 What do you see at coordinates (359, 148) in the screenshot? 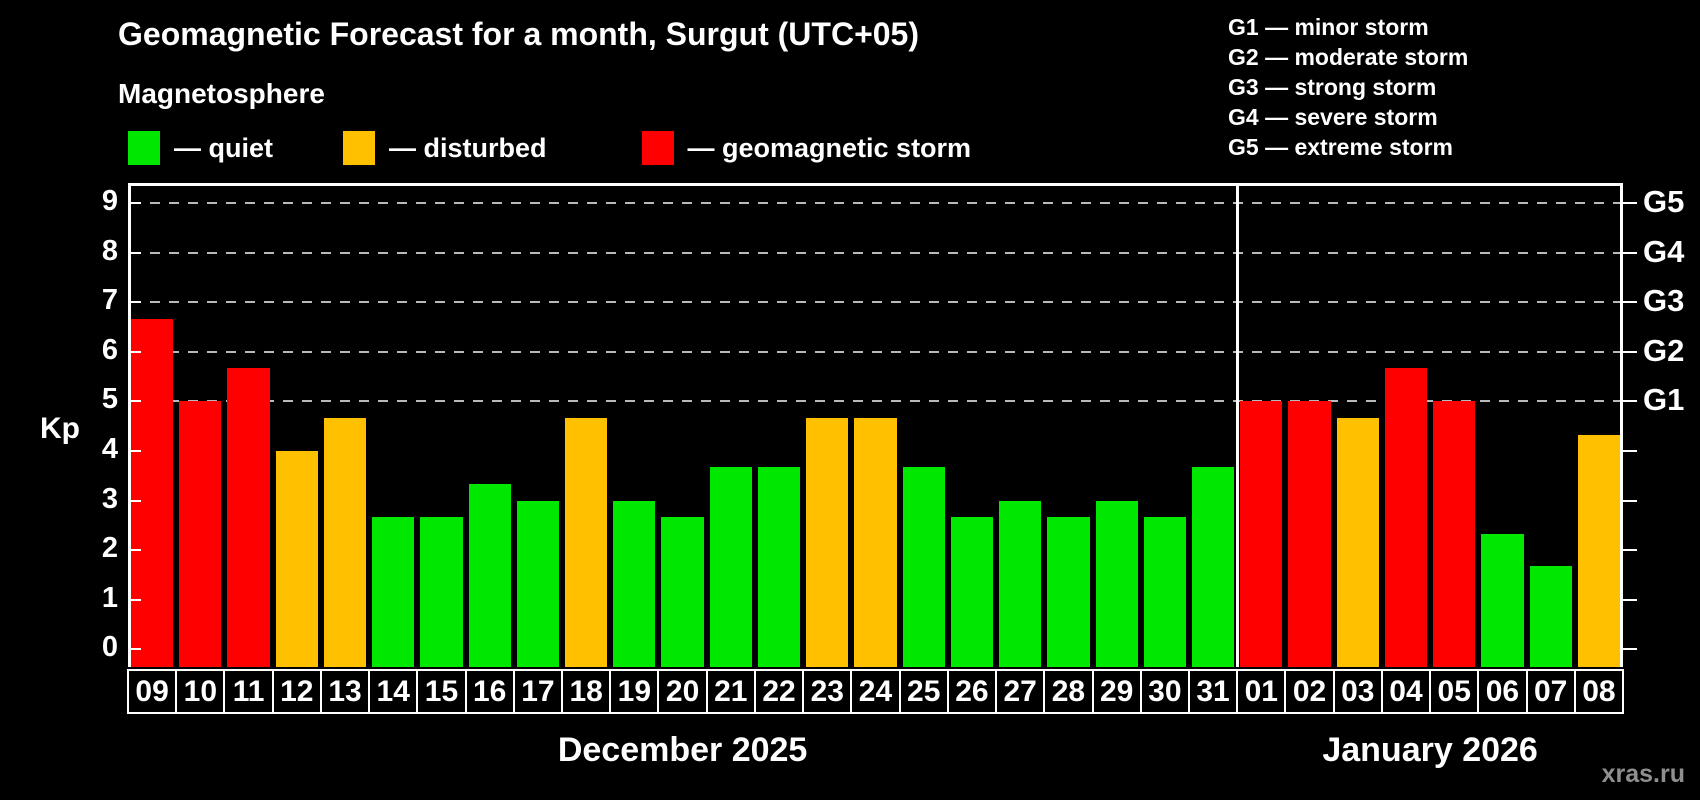
I see `disturbed-color-swatch` at bounding box center [359, 148].